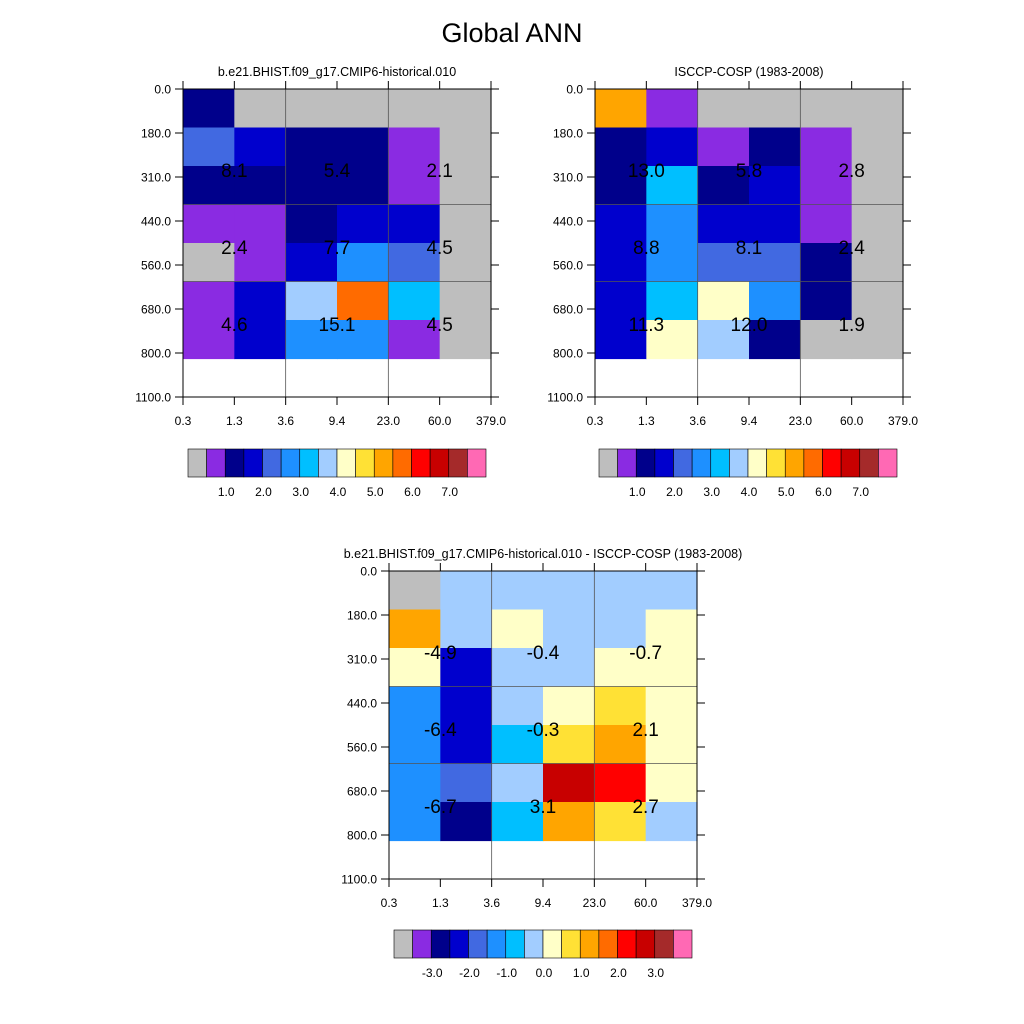 This screenshot has height=1024, width=1024. What do you see at coordinates (491, 421) in the screenshot?
I see `x-tick-label: 379.0` at bounding box center [491, 421].